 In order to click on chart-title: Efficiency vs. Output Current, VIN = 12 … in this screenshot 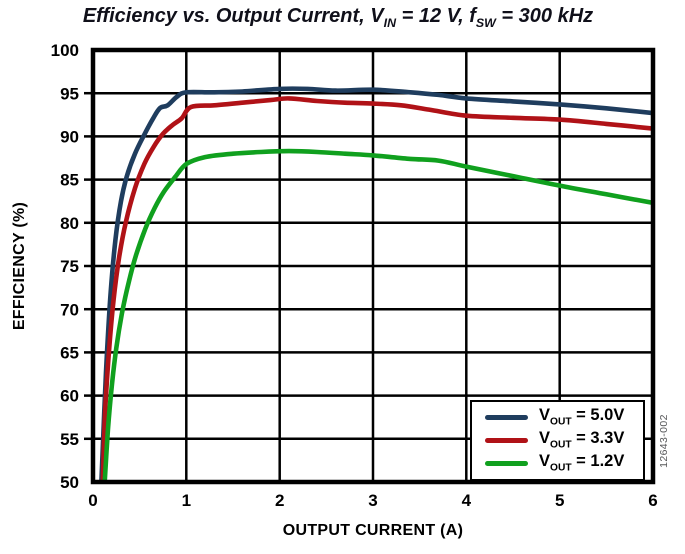, I will do `click(338, 17)`.